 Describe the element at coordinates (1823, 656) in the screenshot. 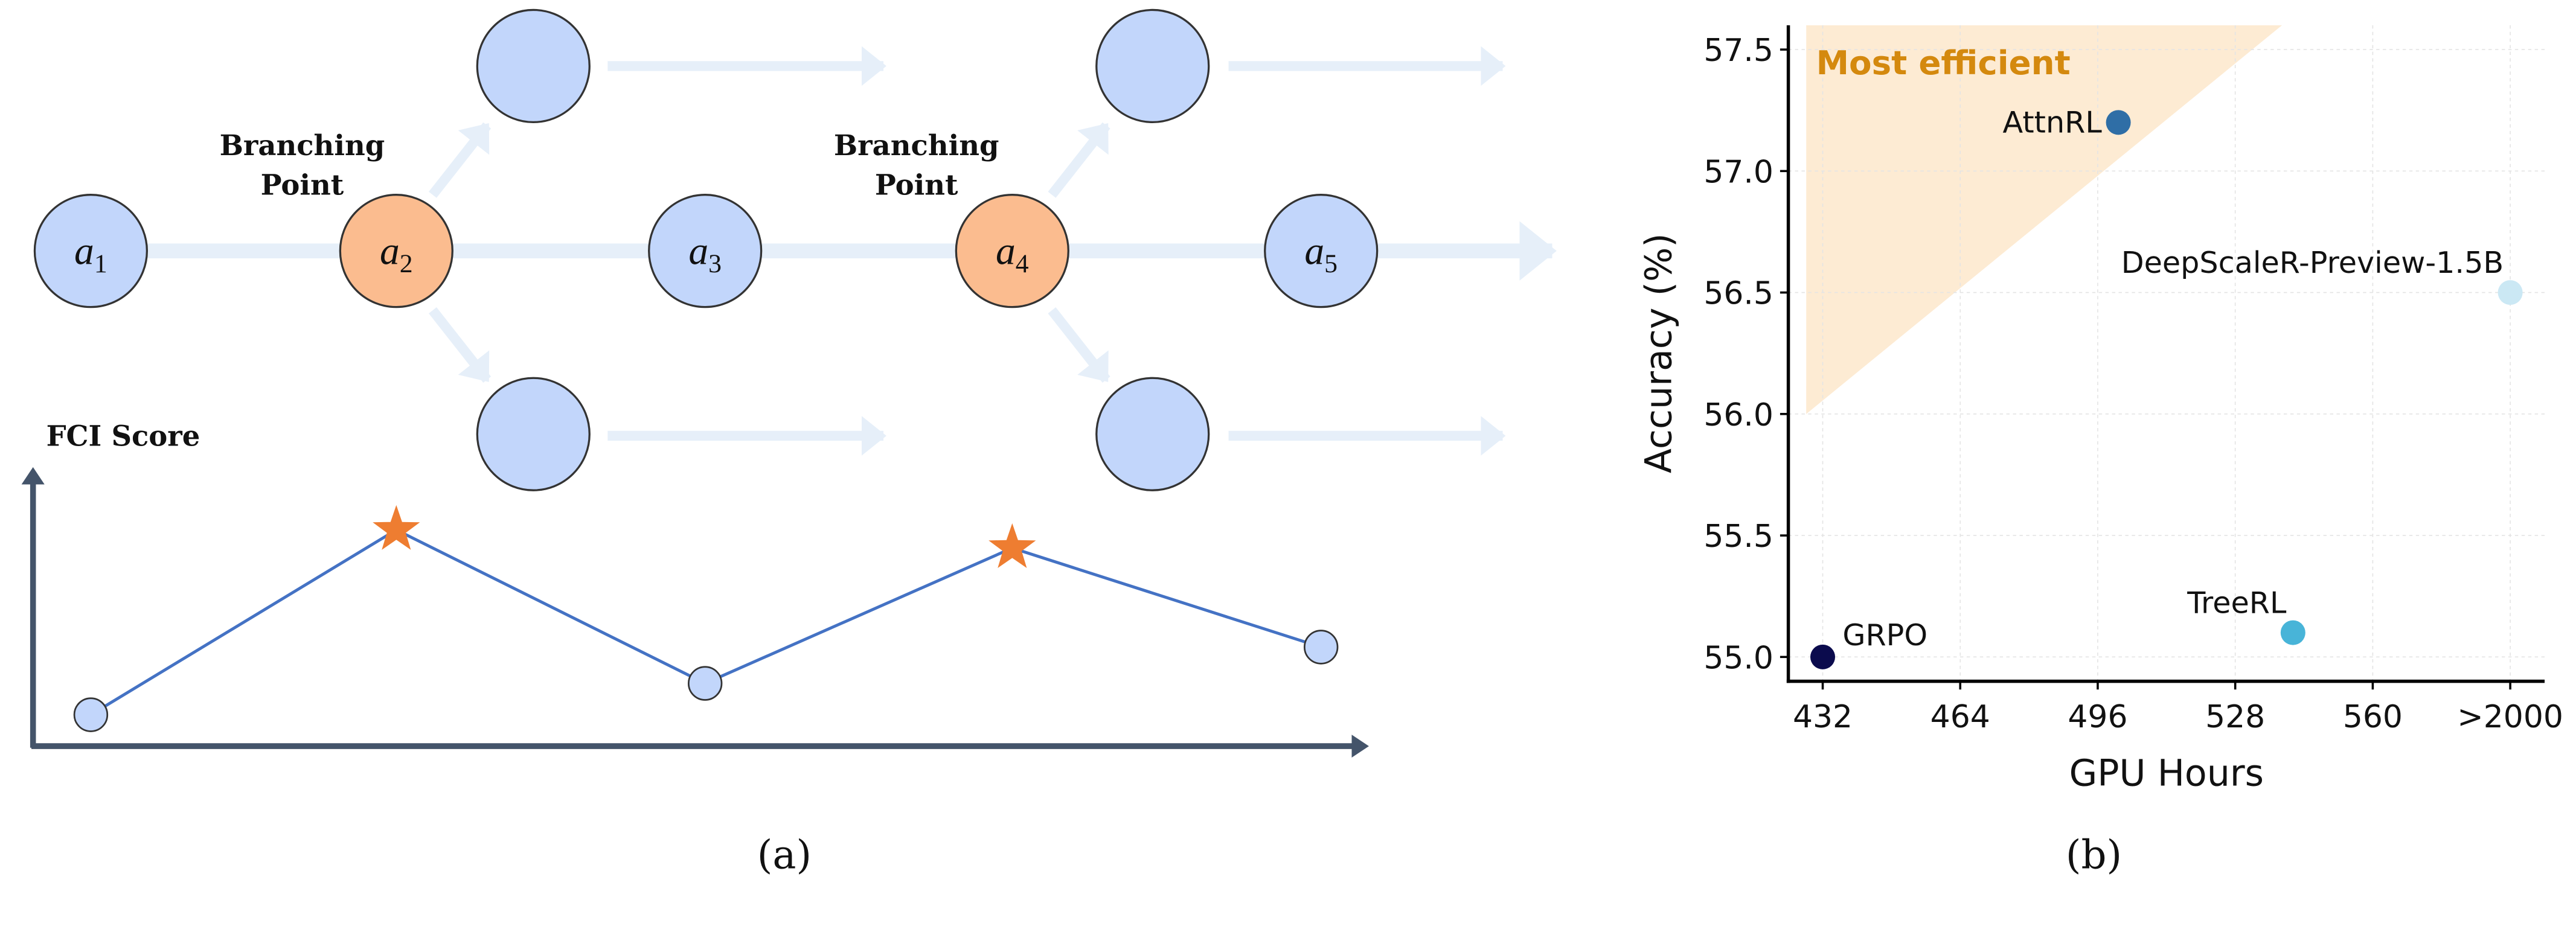

I see `point-grpo` at that location.